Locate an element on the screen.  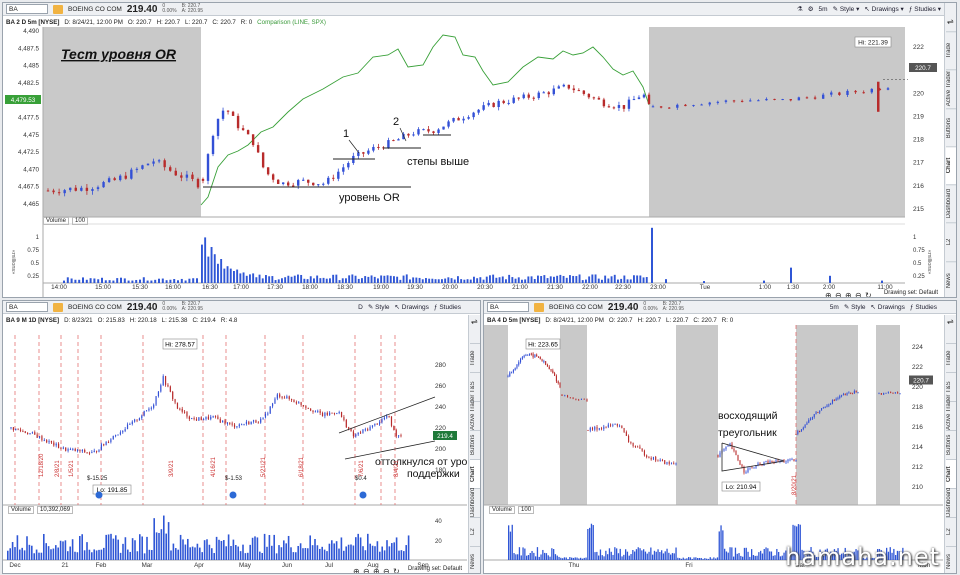
drawings-button: ↖ Drawings ▾ is located at coordinates (884, 9).